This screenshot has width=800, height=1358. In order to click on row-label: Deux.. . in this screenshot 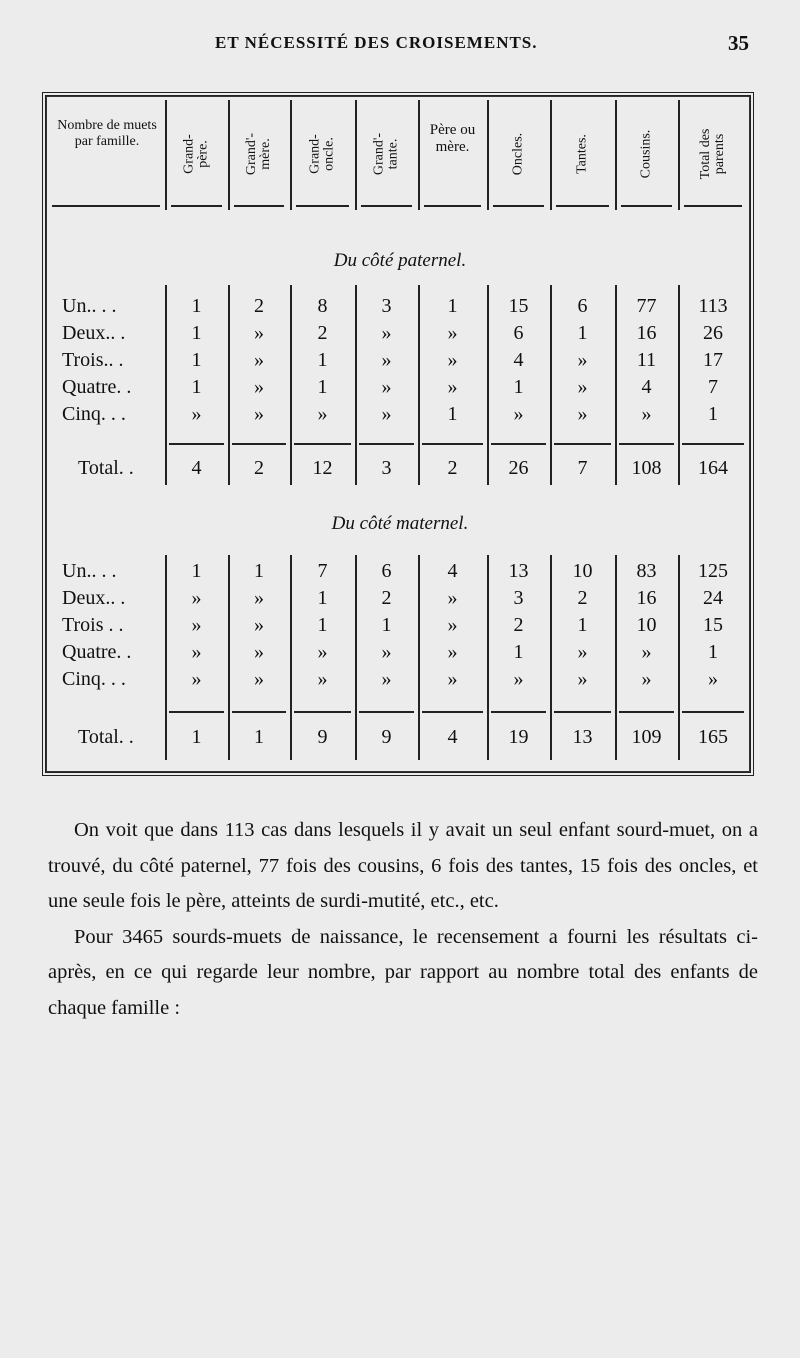, I will do `click(94, 333)`.